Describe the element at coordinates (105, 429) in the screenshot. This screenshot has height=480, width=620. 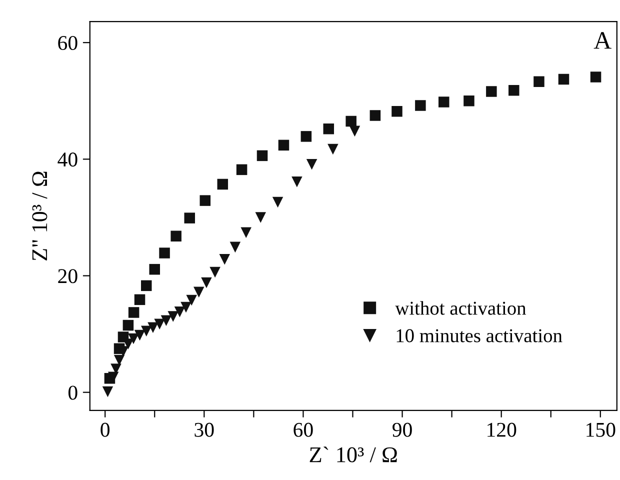
I see `x-tick-label: 0` at that location.